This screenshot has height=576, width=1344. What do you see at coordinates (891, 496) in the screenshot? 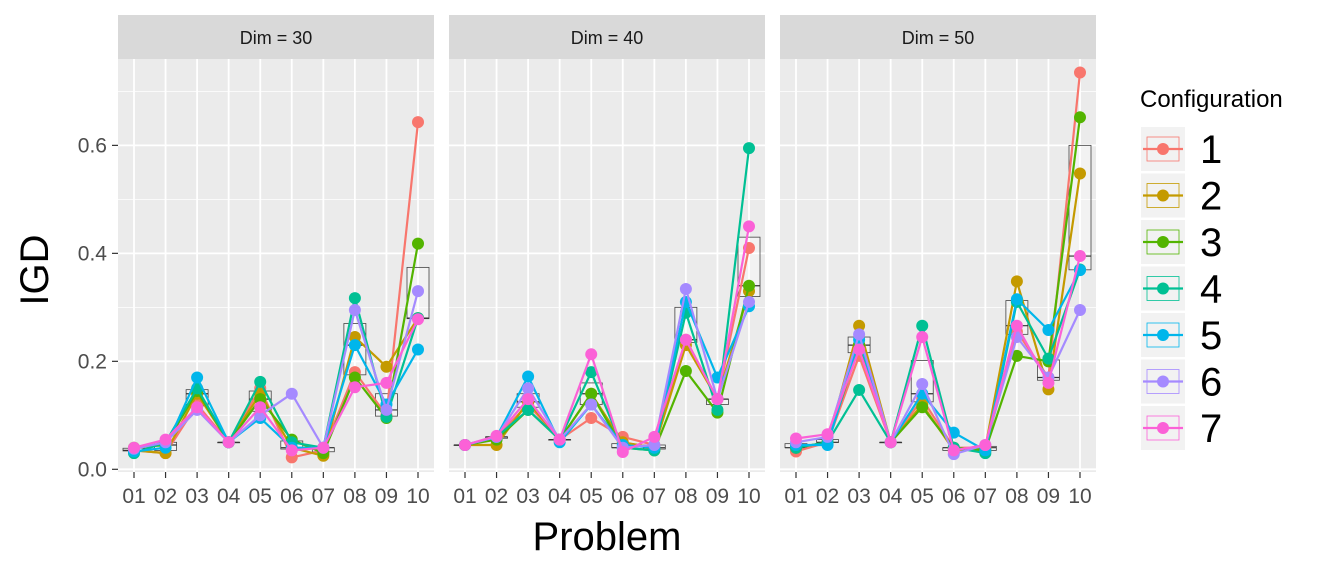
I see `x-tick-label: 04` at bounding box center [891, 496].